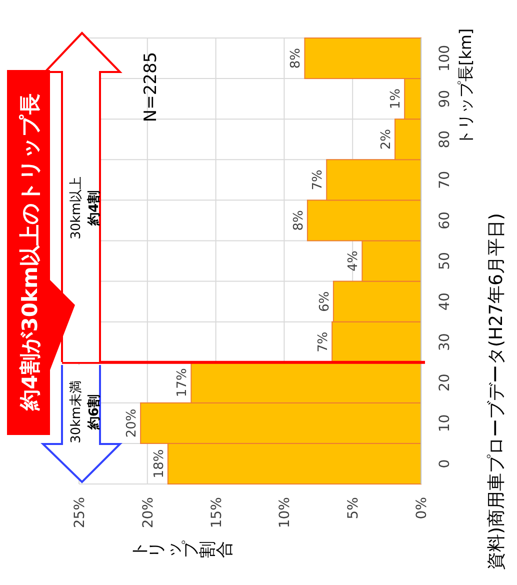 The image size is (517, 585). Describe the element at coordinates (422, 508) in the screenshot. I see `x-tick-label: 0%` at that location.